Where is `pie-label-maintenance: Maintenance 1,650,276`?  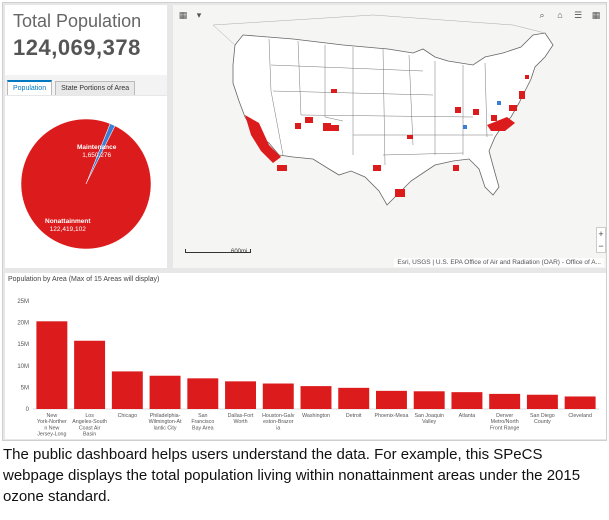
pie-label-maintenance: Maintenance 1,650,276 is located at coordinates (96, 152).